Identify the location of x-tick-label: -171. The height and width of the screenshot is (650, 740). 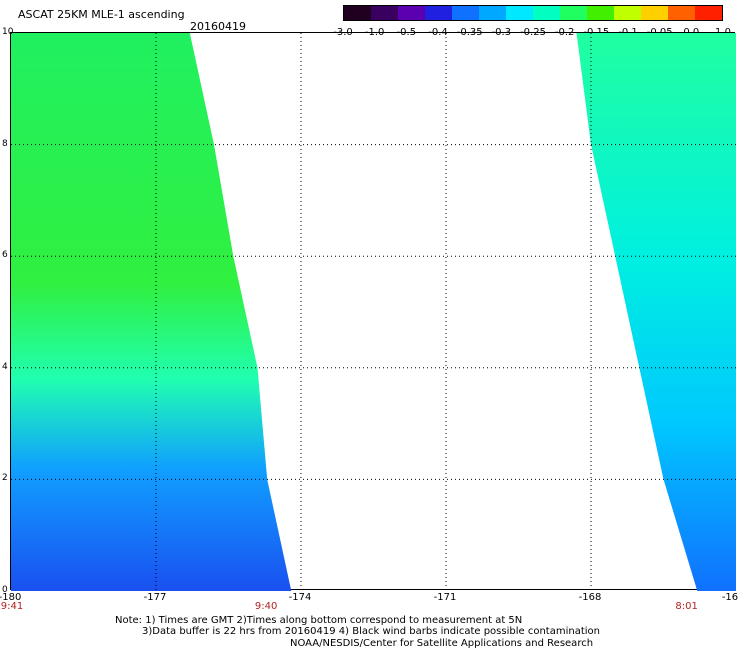
(445, 597).